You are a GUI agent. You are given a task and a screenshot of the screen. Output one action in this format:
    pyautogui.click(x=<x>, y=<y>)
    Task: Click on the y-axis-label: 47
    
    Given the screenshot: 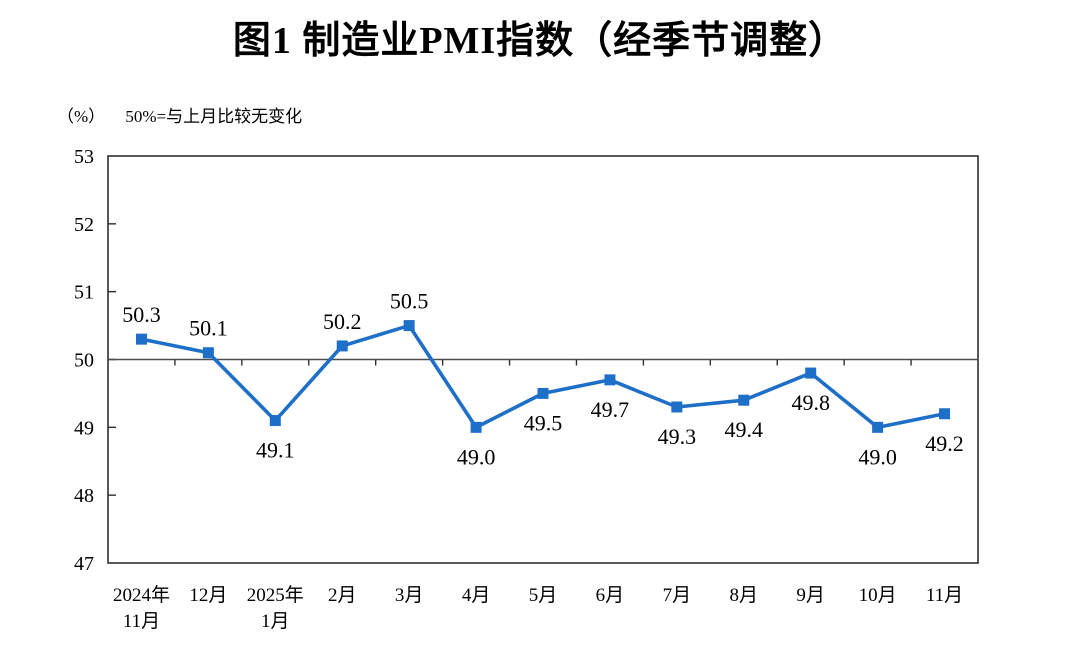 What is the action you would take?
    pyautogui.click(x=84, y=564)
    